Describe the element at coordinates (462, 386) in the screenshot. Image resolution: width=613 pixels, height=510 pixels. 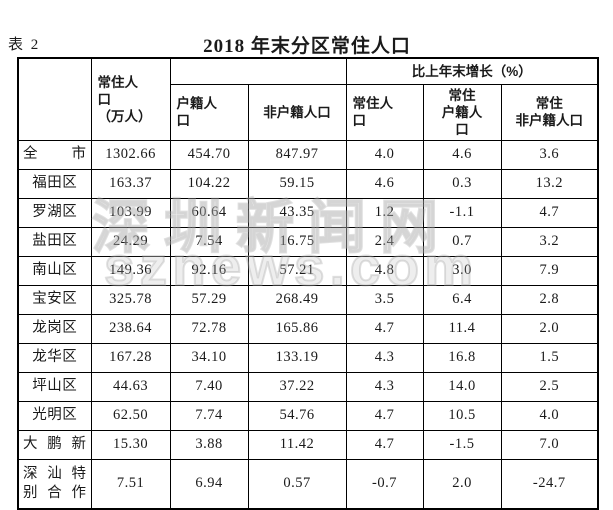
I see `growth-hukou-cell: 14.0` at that location.